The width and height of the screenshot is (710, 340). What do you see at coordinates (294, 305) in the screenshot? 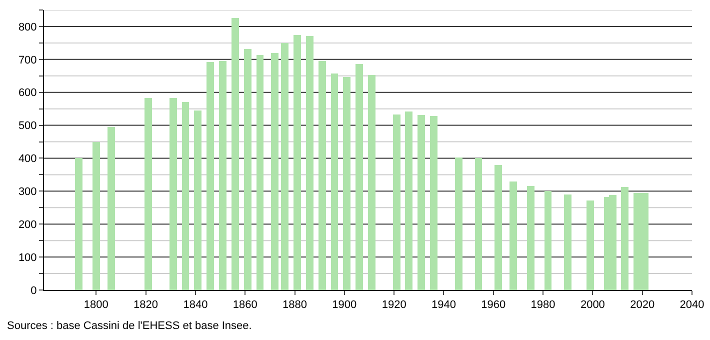
I see `x-tick-label: 1880` at bounding box center [294, 305].